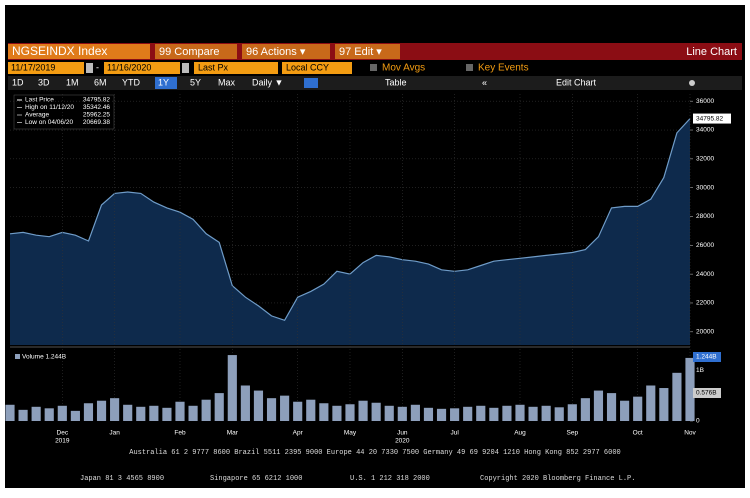 Image resolution: width=750 pixels, height=498 pixels. I want to click on table-button: Table, so click(396, 82).